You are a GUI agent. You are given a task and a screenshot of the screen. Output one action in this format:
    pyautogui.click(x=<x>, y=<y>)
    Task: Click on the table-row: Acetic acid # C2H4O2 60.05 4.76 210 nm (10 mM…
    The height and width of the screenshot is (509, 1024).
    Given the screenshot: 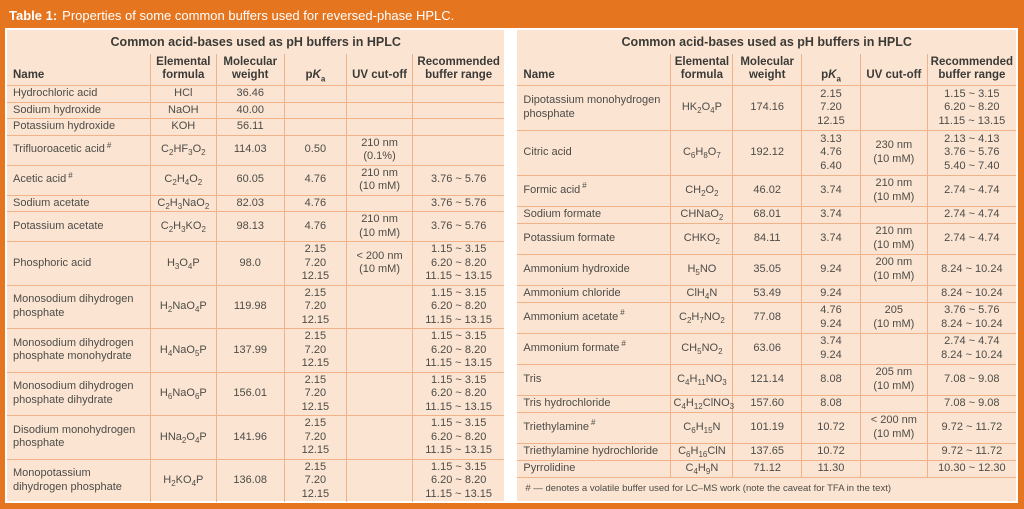 What is the action you would take?
    pyautogui.click(x=256, y=179)
    